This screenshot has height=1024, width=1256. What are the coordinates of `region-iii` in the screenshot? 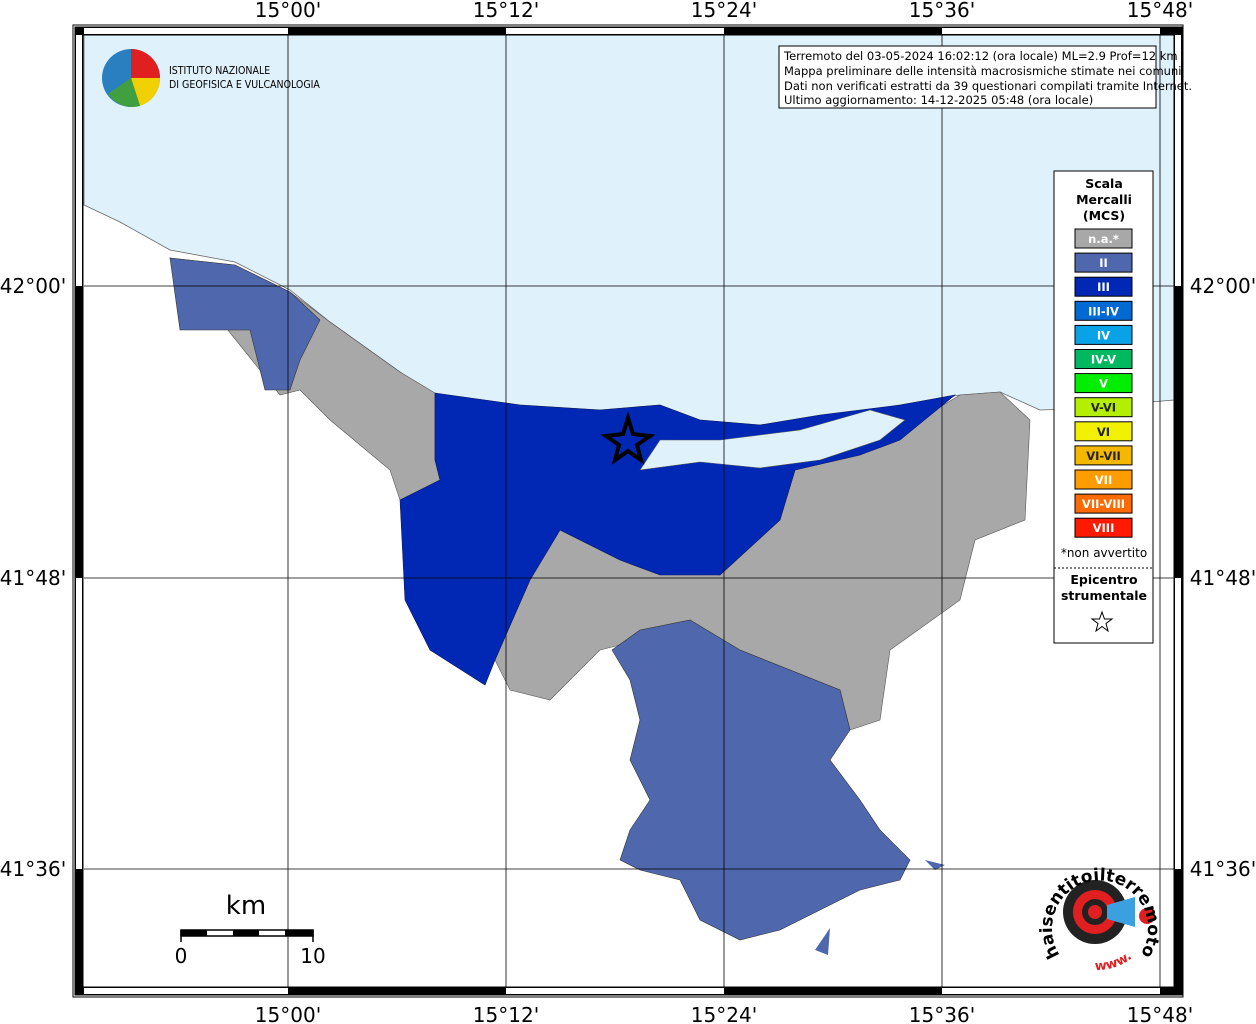 It's located at (678, 539).